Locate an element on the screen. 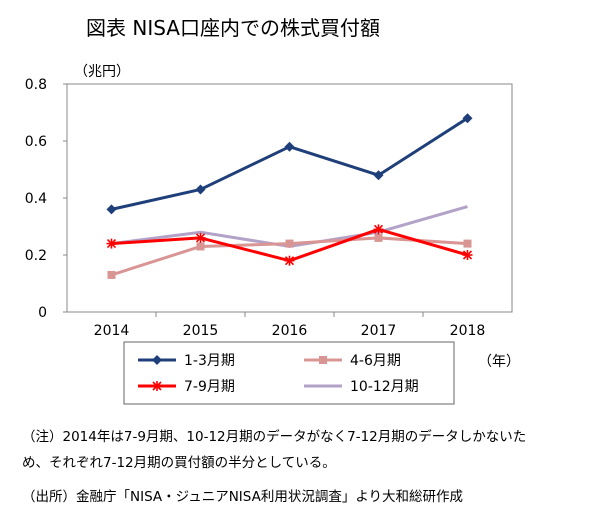  legend-item-2: 4-6月期 is located at coordinates (352, 361).